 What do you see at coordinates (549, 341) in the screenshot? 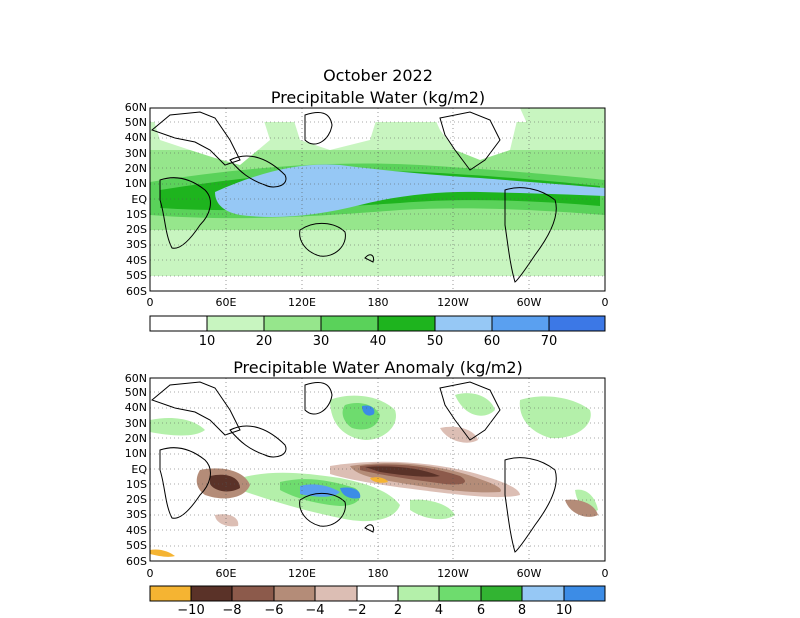
I see `colorbar-label: 70` at bounding box center [549, 341].